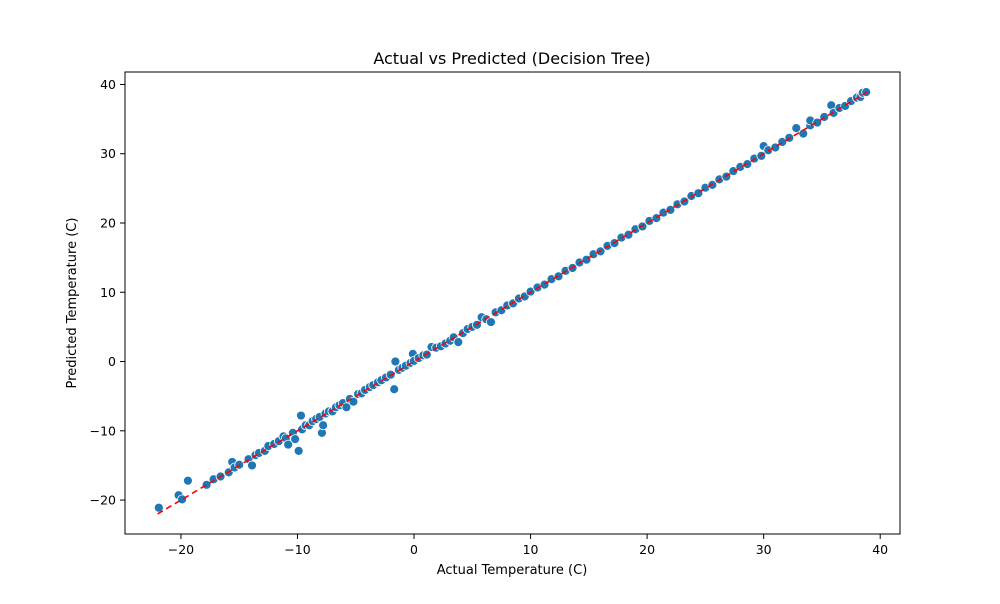 Image resolution: width=1000 pixels, height=604 pixels. Describe the element at coordinates (108, 153) in the screenshot. I see `y-tick-label: 30` at that location.